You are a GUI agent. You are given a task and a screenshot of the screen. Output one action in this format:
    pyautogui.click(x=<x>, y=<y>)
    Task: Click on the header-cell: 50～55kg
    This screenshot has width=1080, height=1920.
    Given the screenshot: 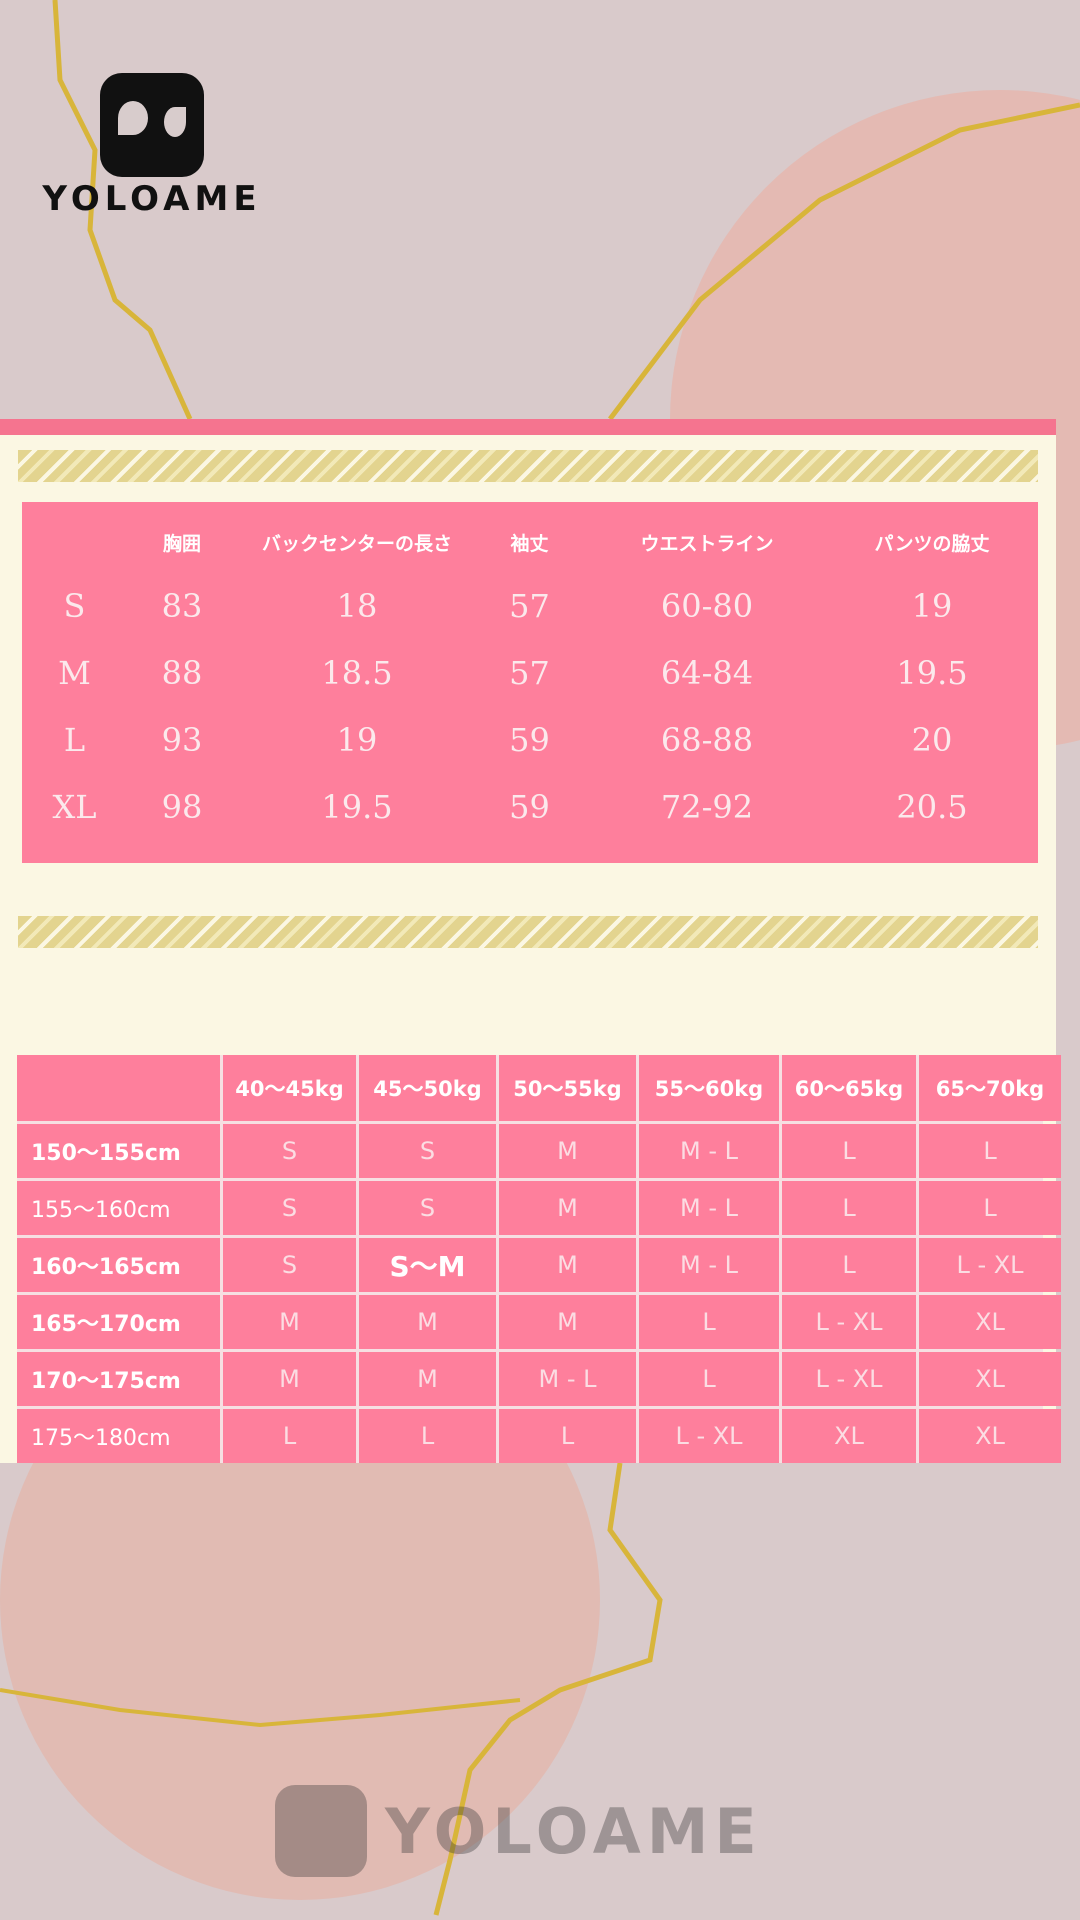 What is the action you would take?
    pyautogui.click(x=567, y=1088)
    